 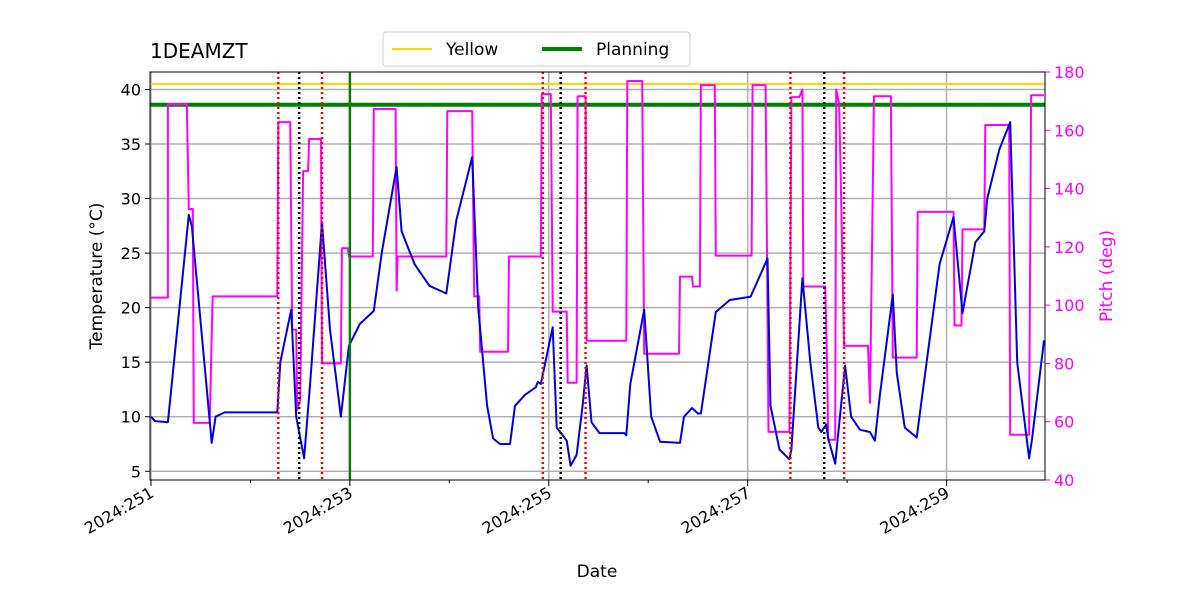 I want to click on x-tick-label: 2024:253, so click(x=318, y=510).